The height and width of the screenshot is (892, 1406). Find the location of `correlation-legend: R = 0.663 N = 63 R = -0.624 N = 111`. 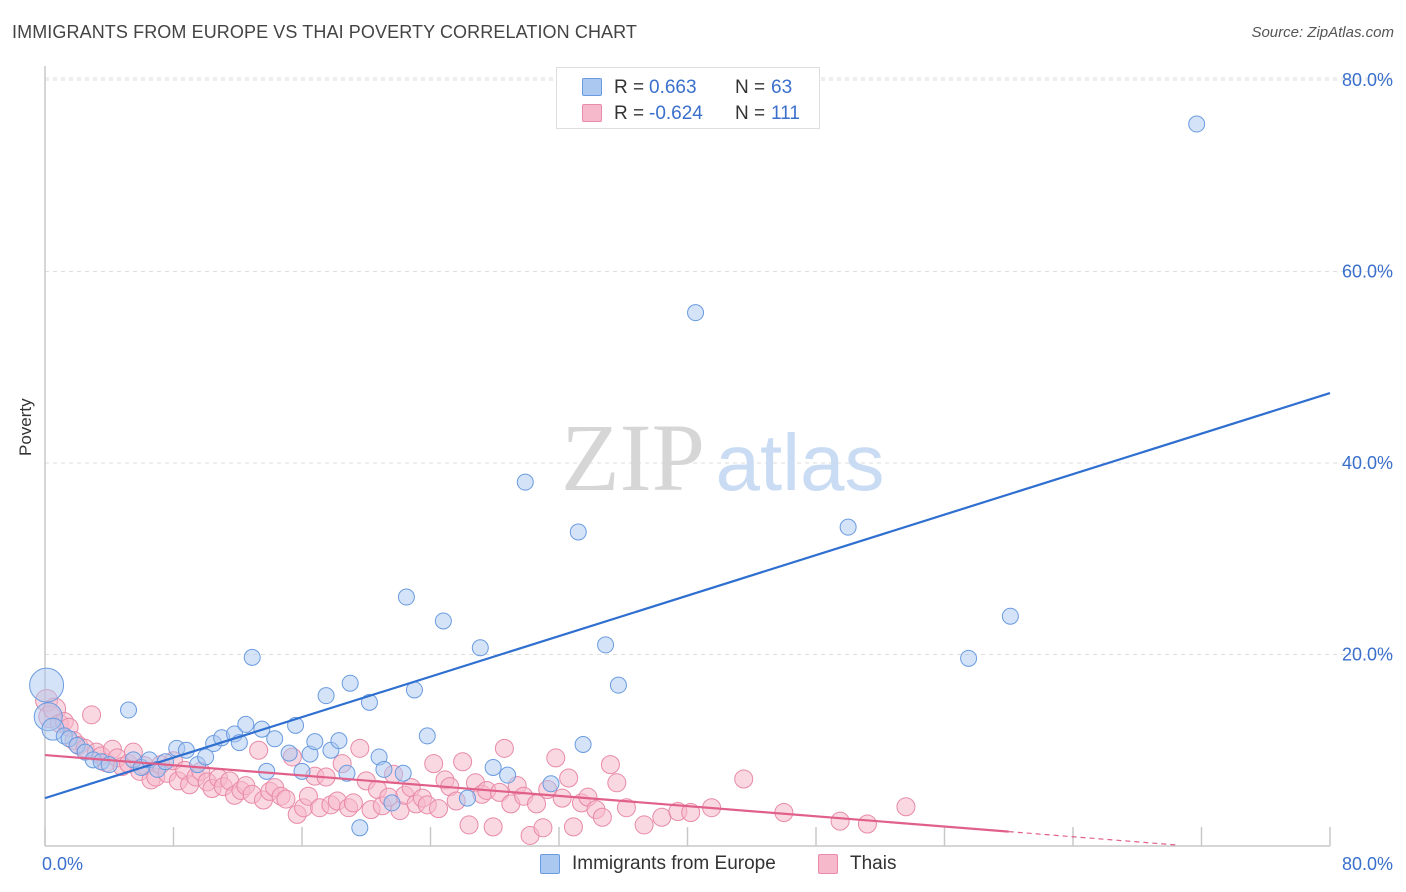

correlation-legend: R = 0.663 N = 63 R = -0.624 N = 111 is located at coordinates (688, 98).